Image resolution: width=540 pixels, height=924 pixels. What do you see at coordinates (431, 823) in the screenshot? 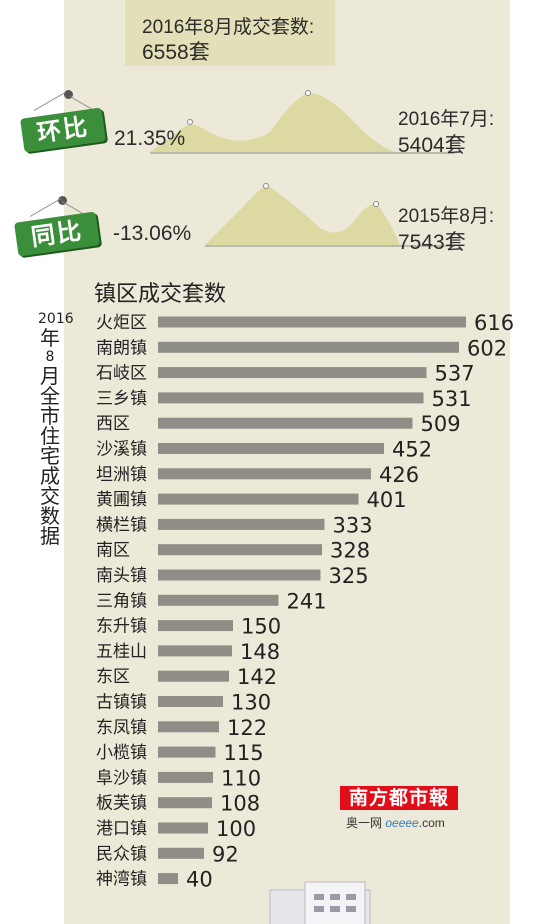
I see `logo-sub-suffix: .com` at bounding box center [431, 823].